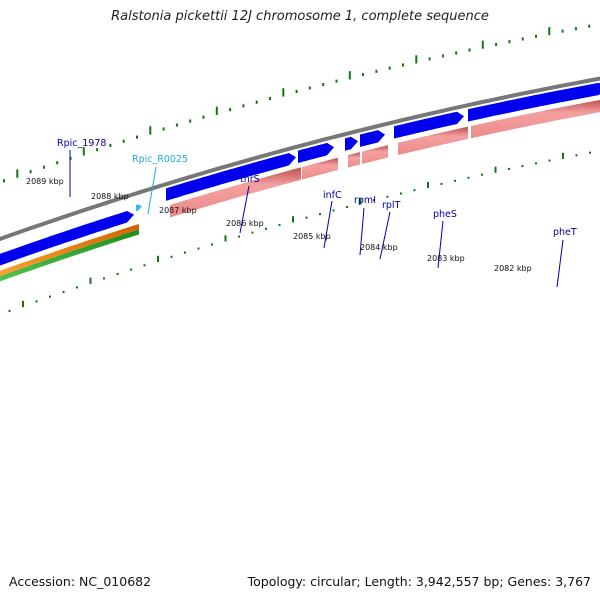  I want to click on gene-label-phet: pheT, so click(565, 232).